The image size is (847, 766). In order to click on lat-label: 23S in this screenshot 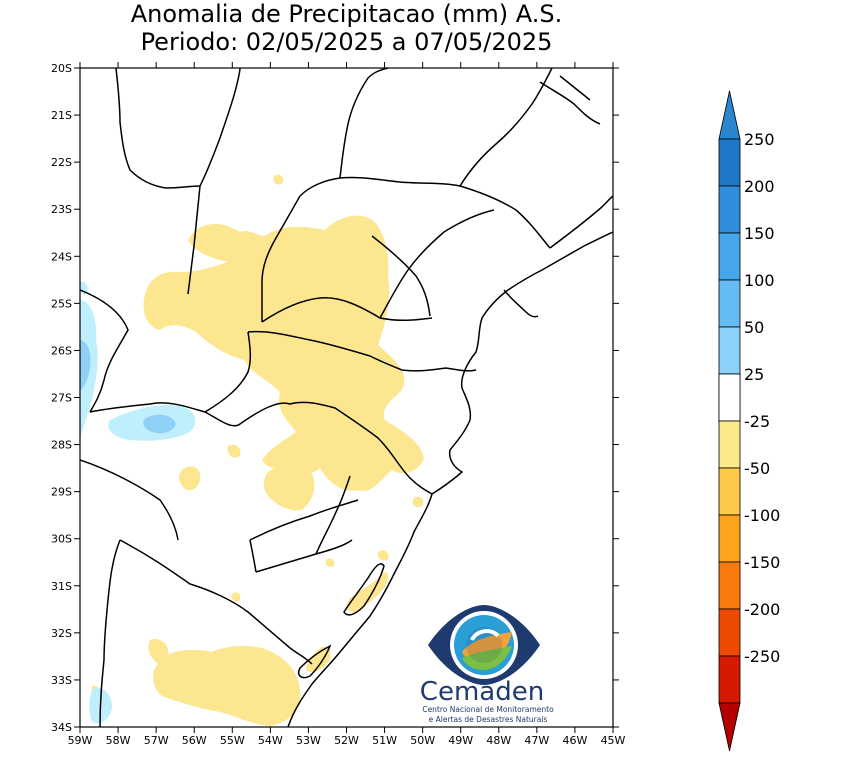, I will do `click(61, 209)`.